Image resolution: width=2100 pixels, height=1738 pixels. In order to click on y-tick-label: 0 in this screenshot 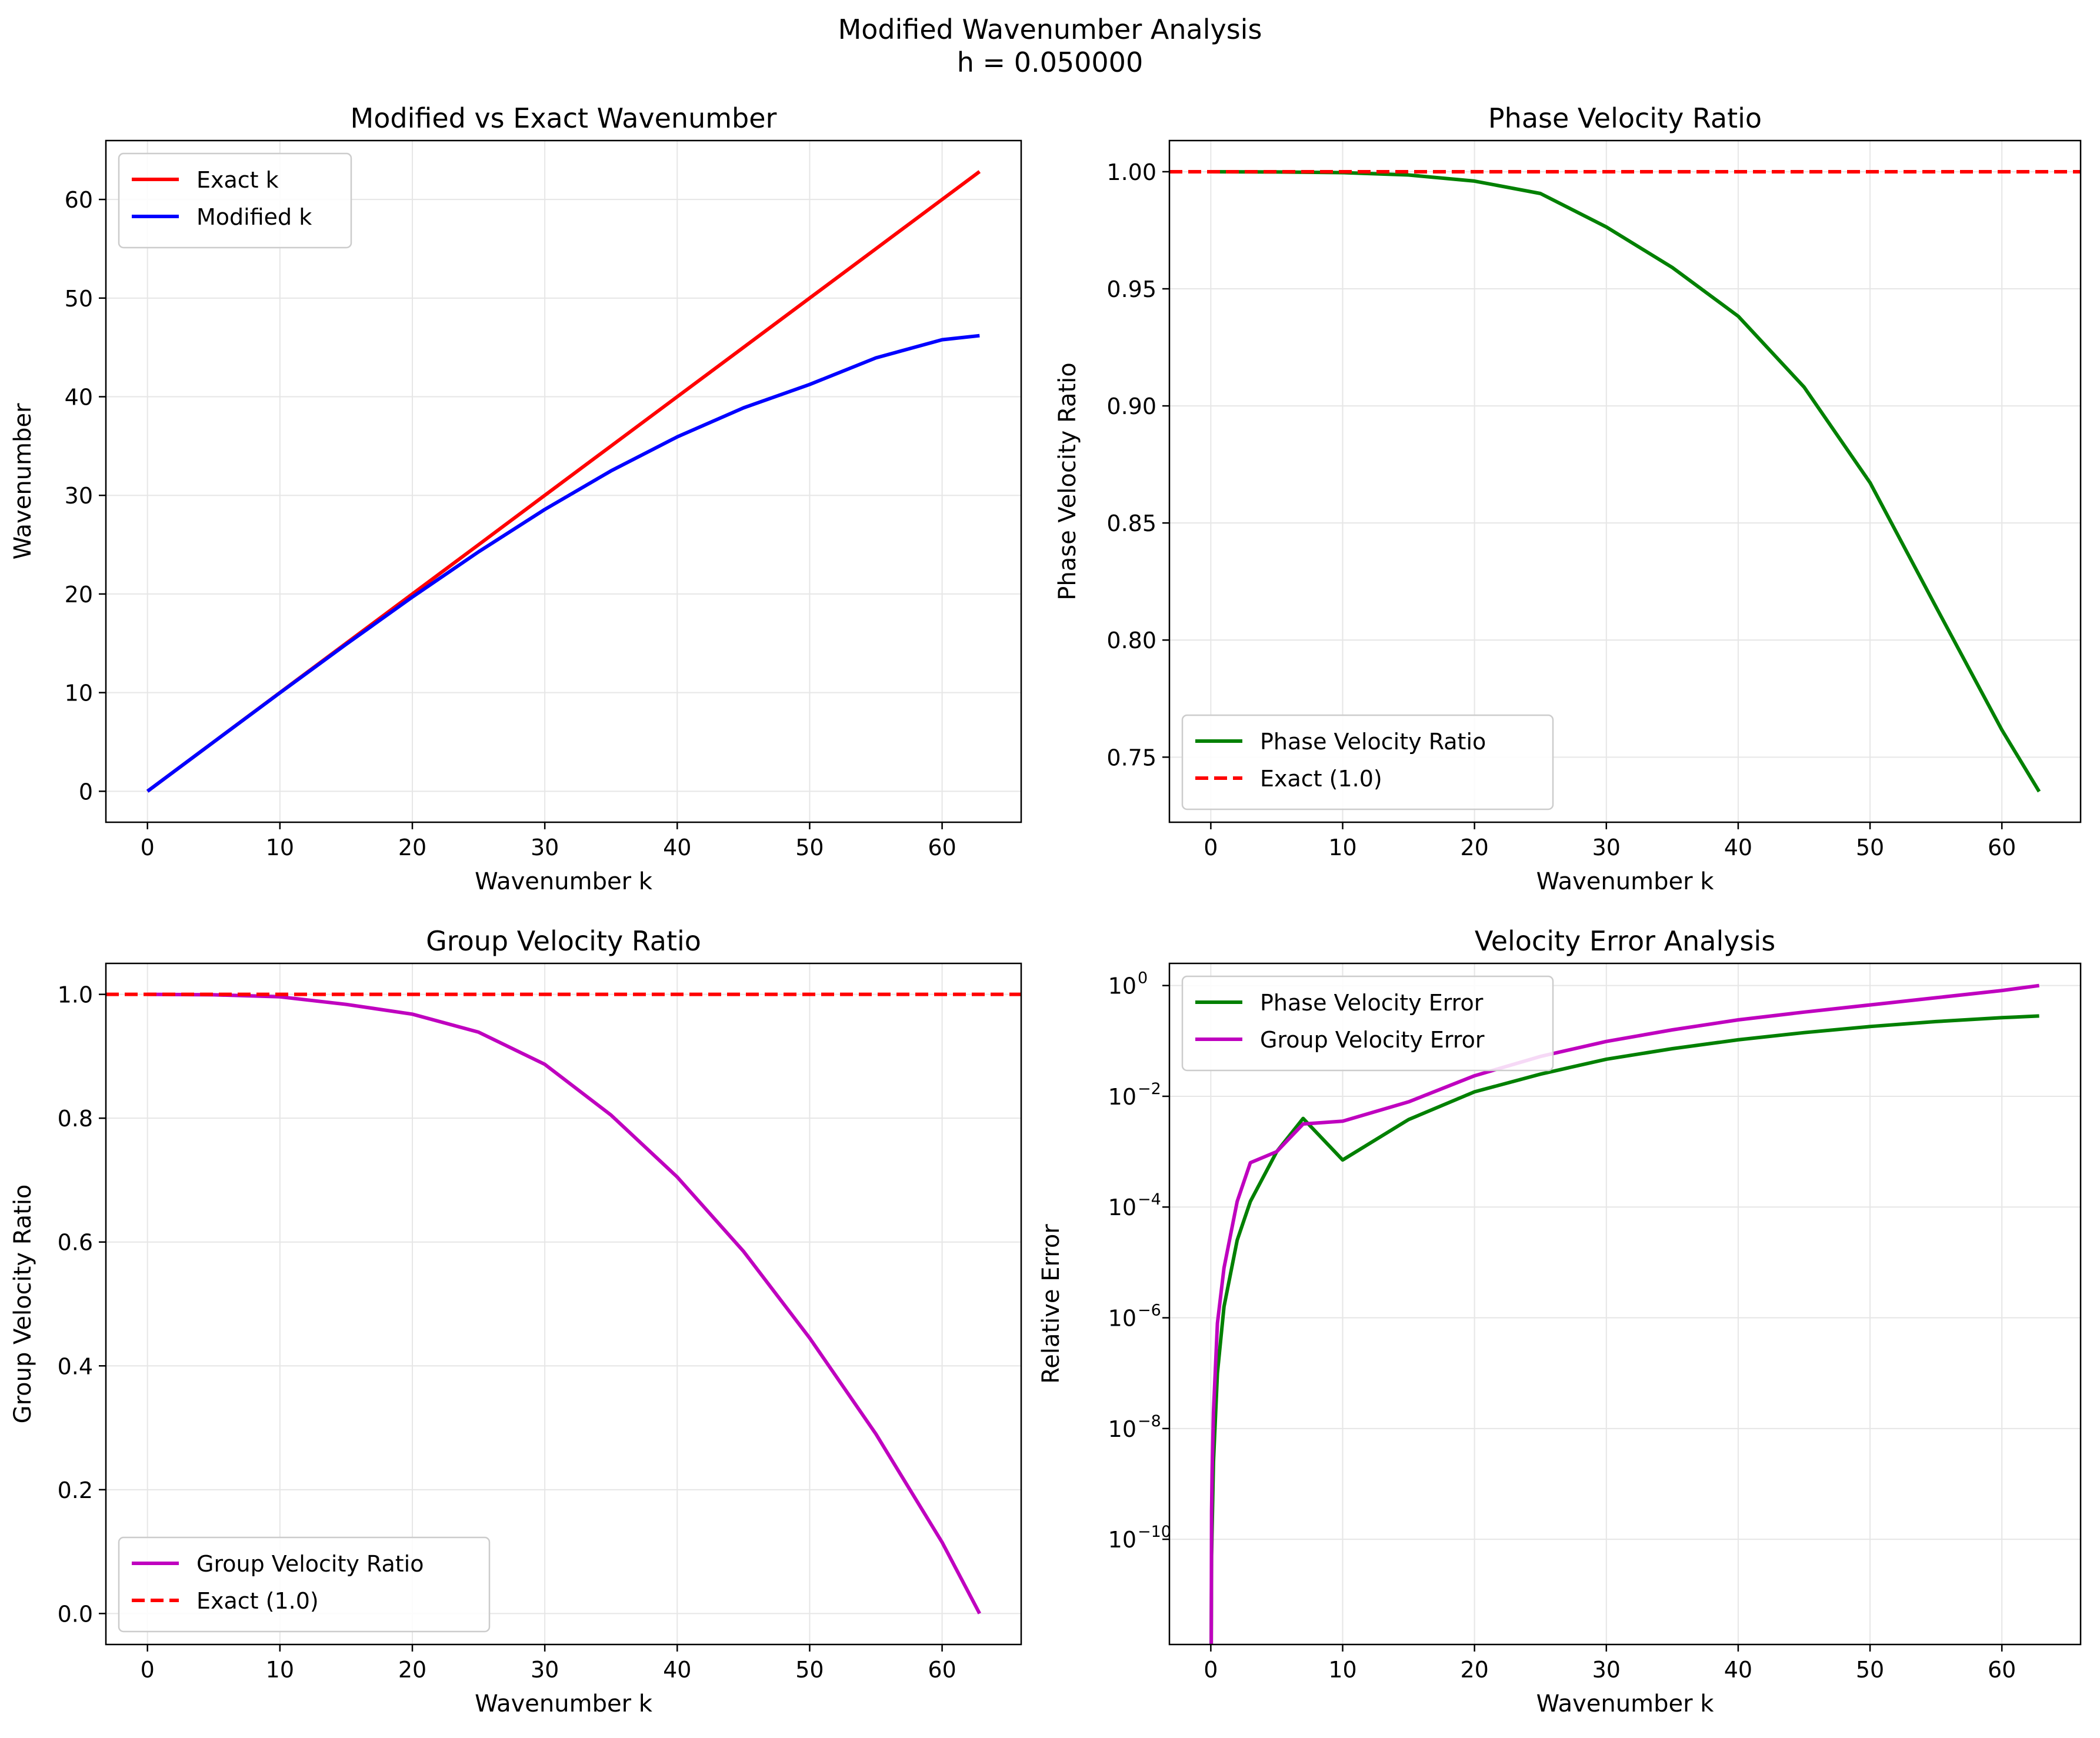, I will do `click(86, 792)`.